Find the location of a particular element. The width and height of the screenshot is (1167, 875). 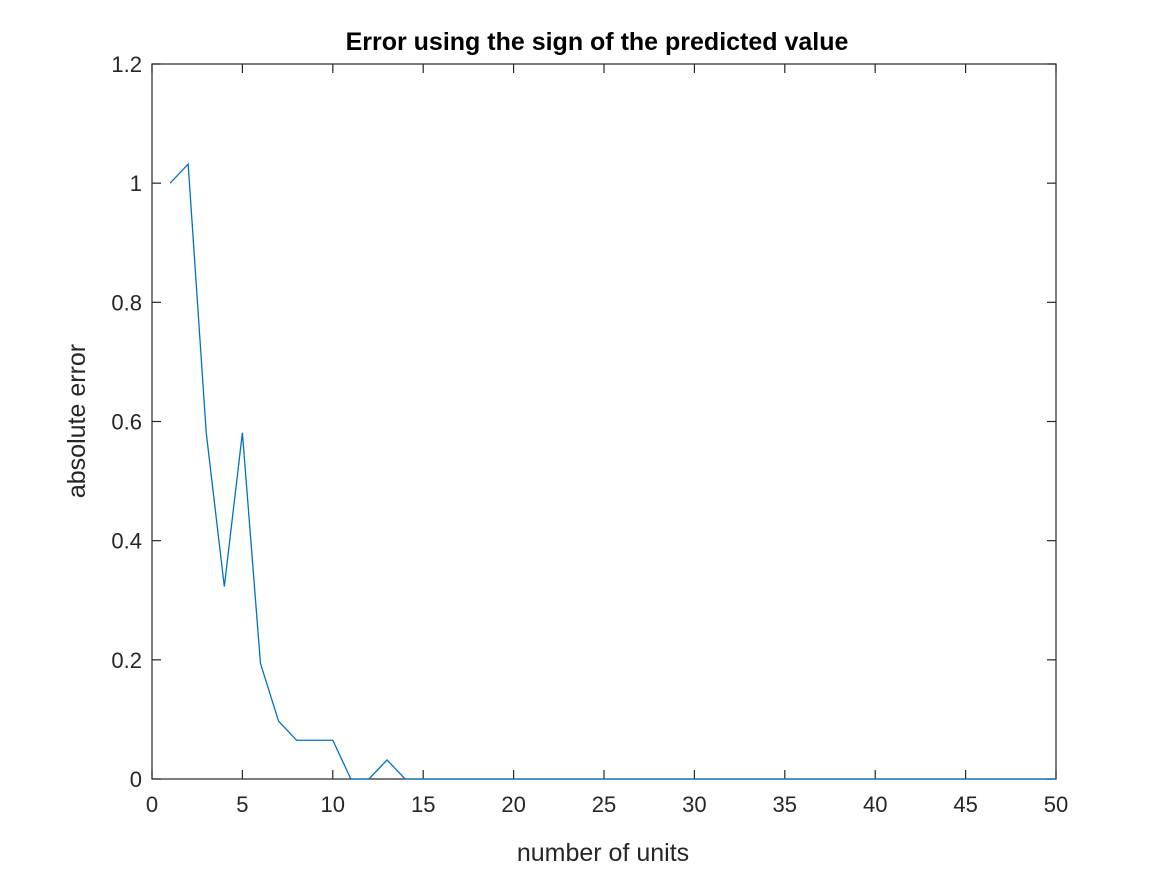

x-tick-label: 5 is located at coordinates (242, 804).